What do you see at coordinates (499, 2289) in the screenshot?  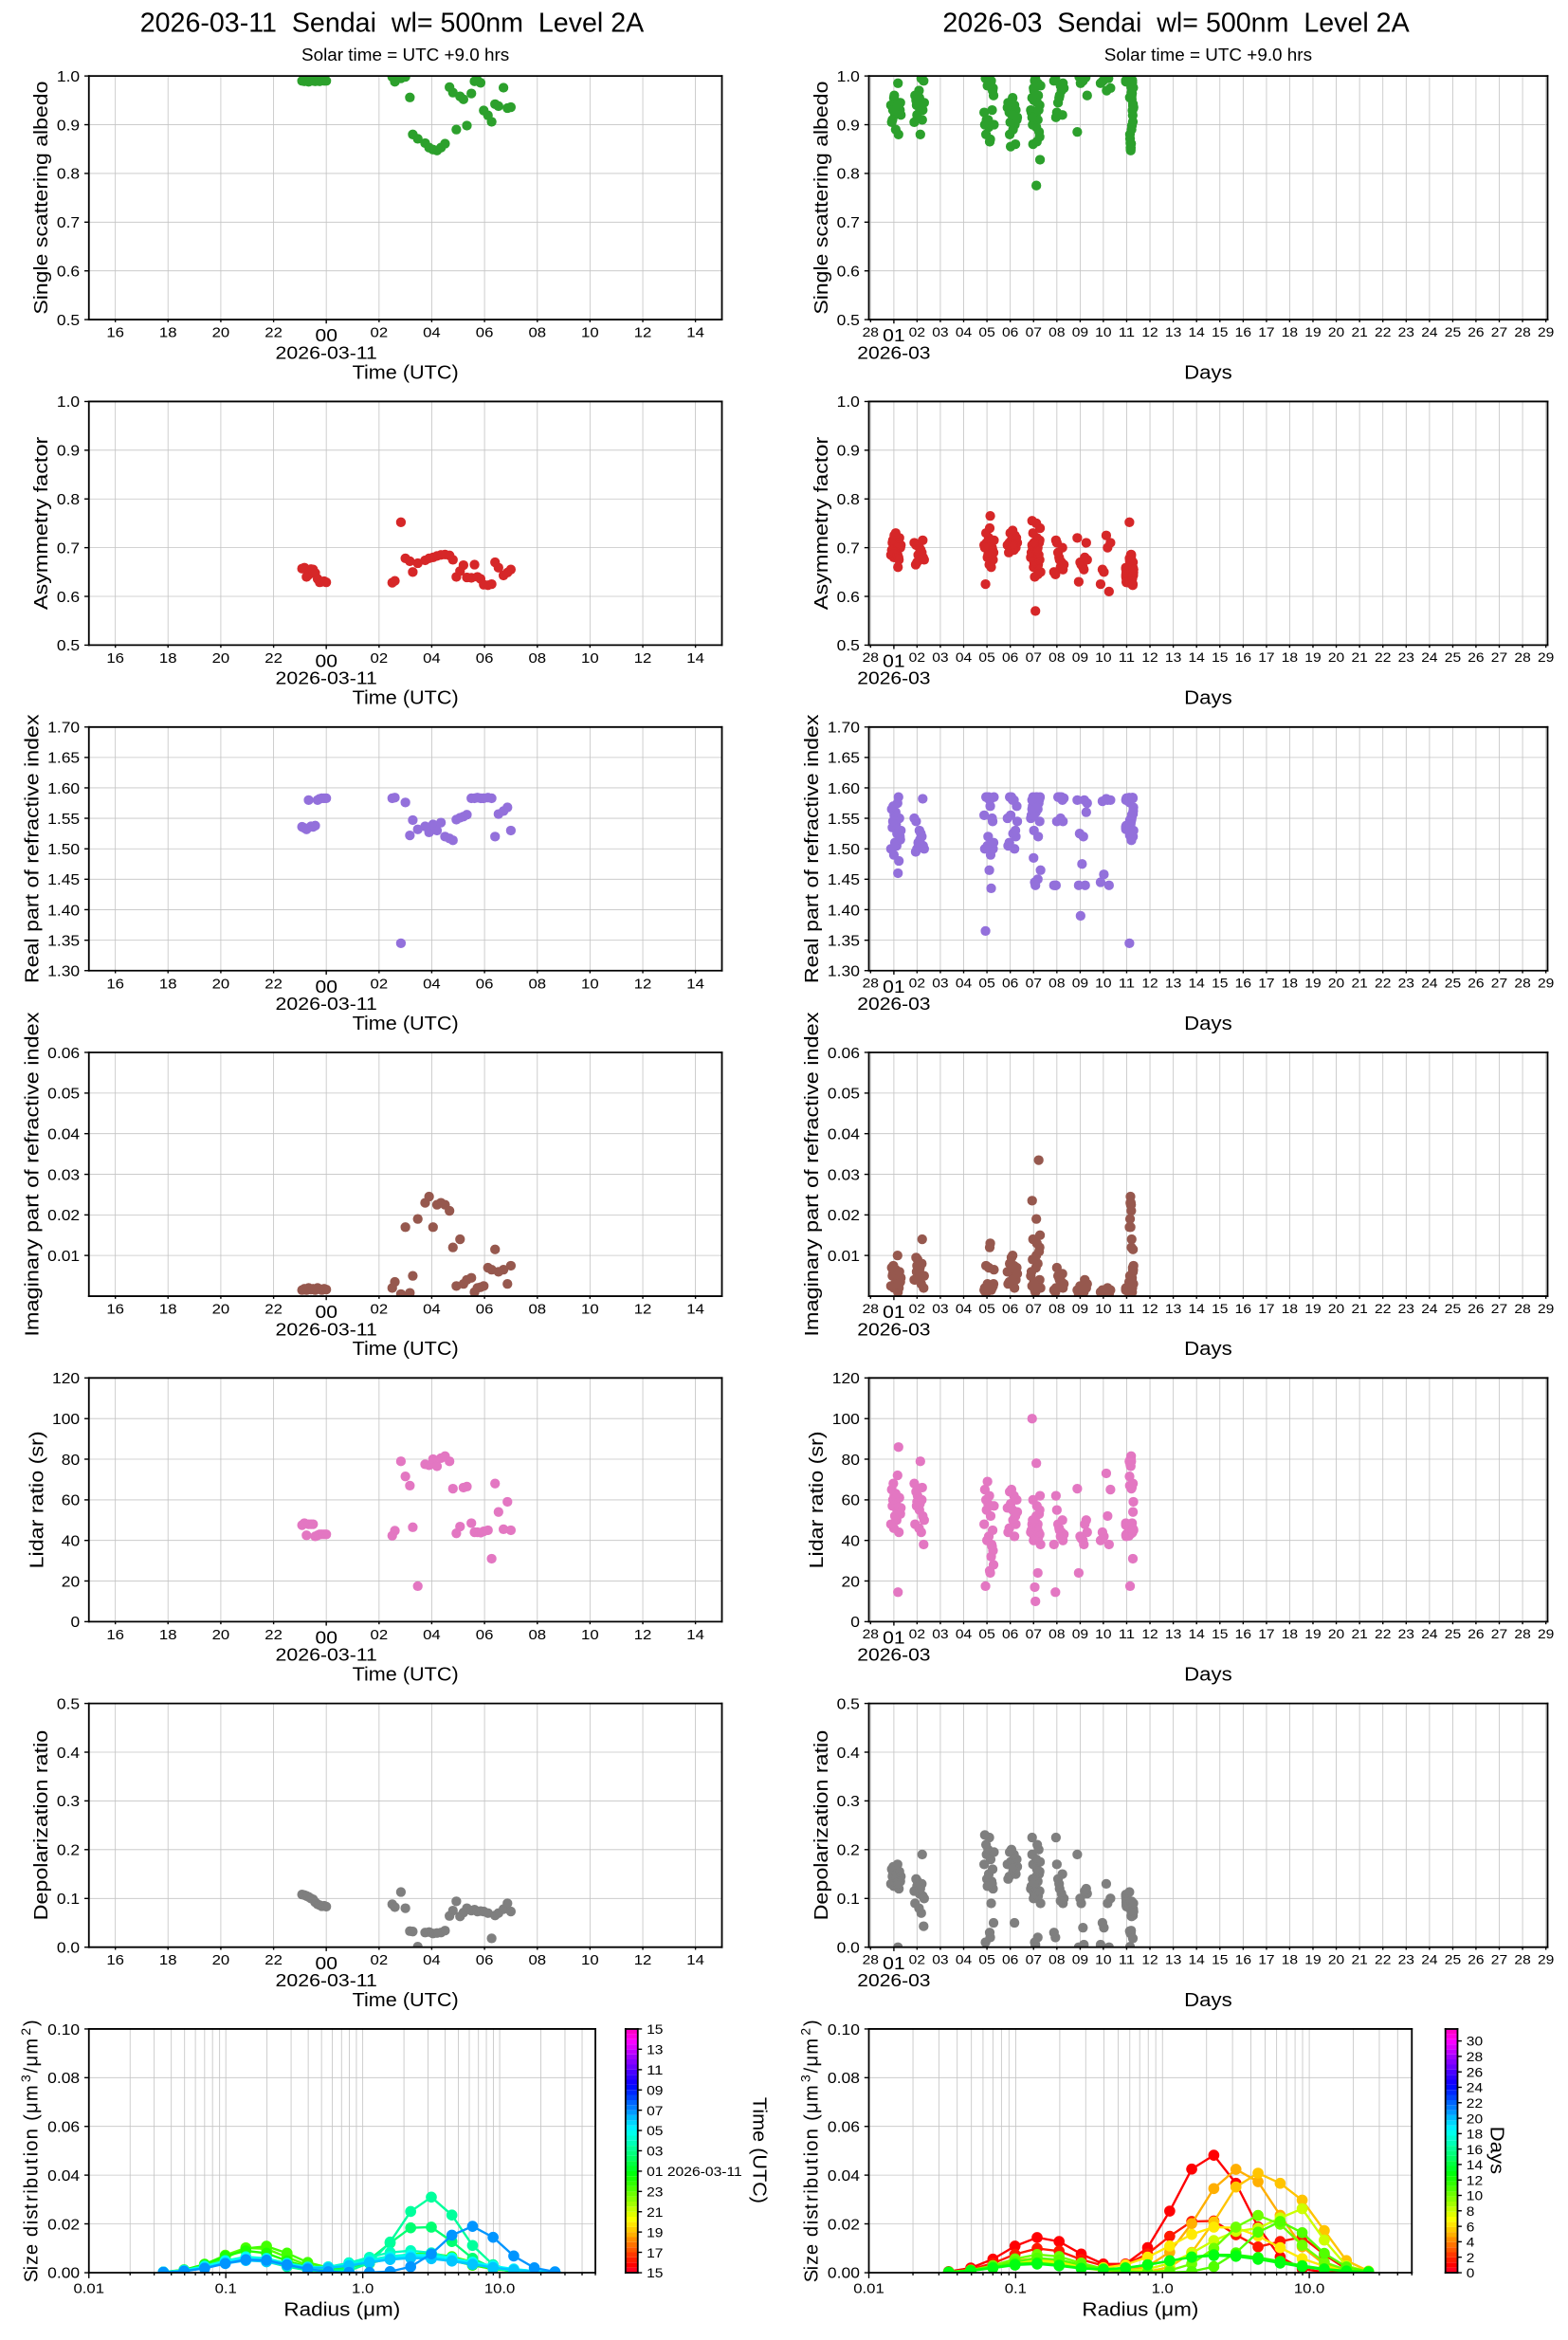 I see `svg-text: 10.0` at bounding box center [499, 2289].